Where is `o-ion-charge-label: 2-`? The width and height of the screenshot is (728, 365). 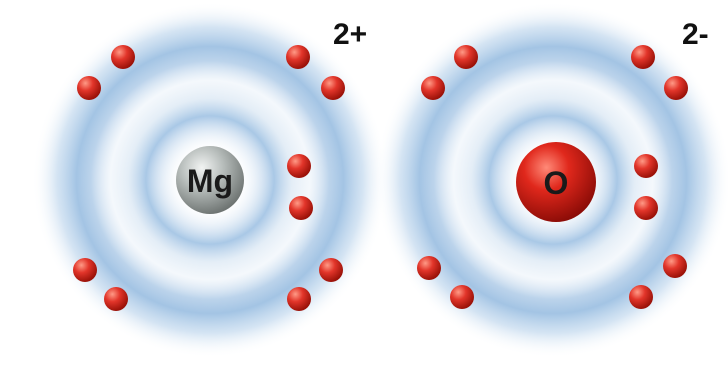
o-ion-charge-label: 2- is located at coordinates (695, 35).